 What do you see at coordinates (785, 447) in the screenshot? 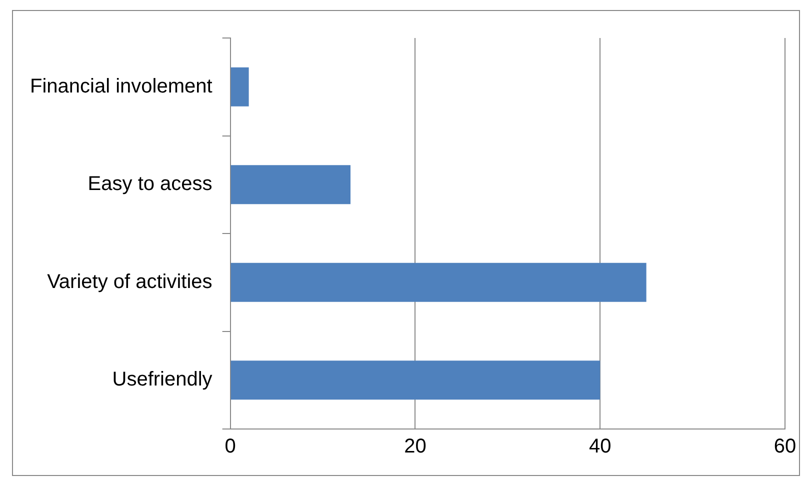
I see `x-tick-label: 60` at bounding box center [785, 447].